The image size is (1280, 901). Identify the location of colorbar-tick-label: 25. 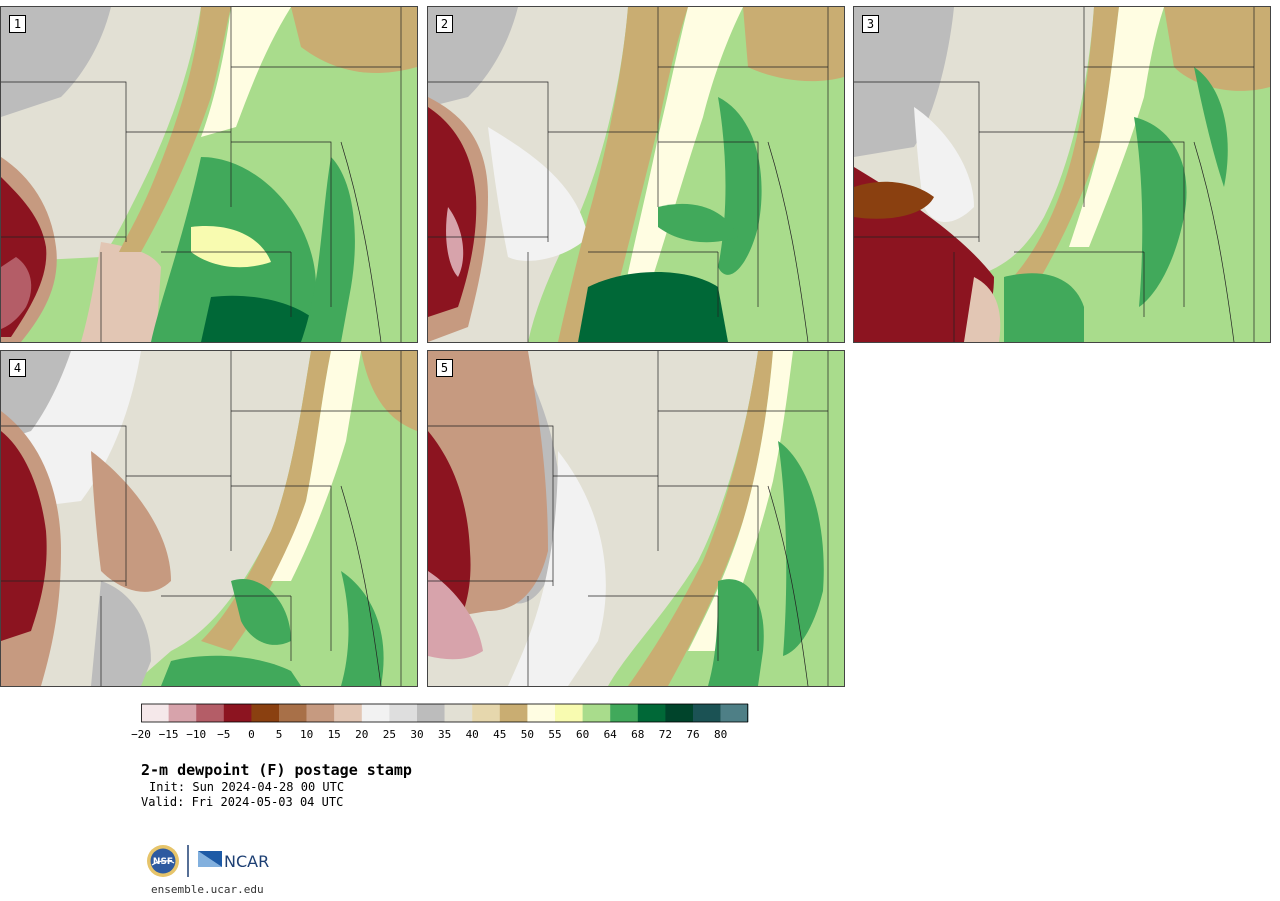
(389, 734).